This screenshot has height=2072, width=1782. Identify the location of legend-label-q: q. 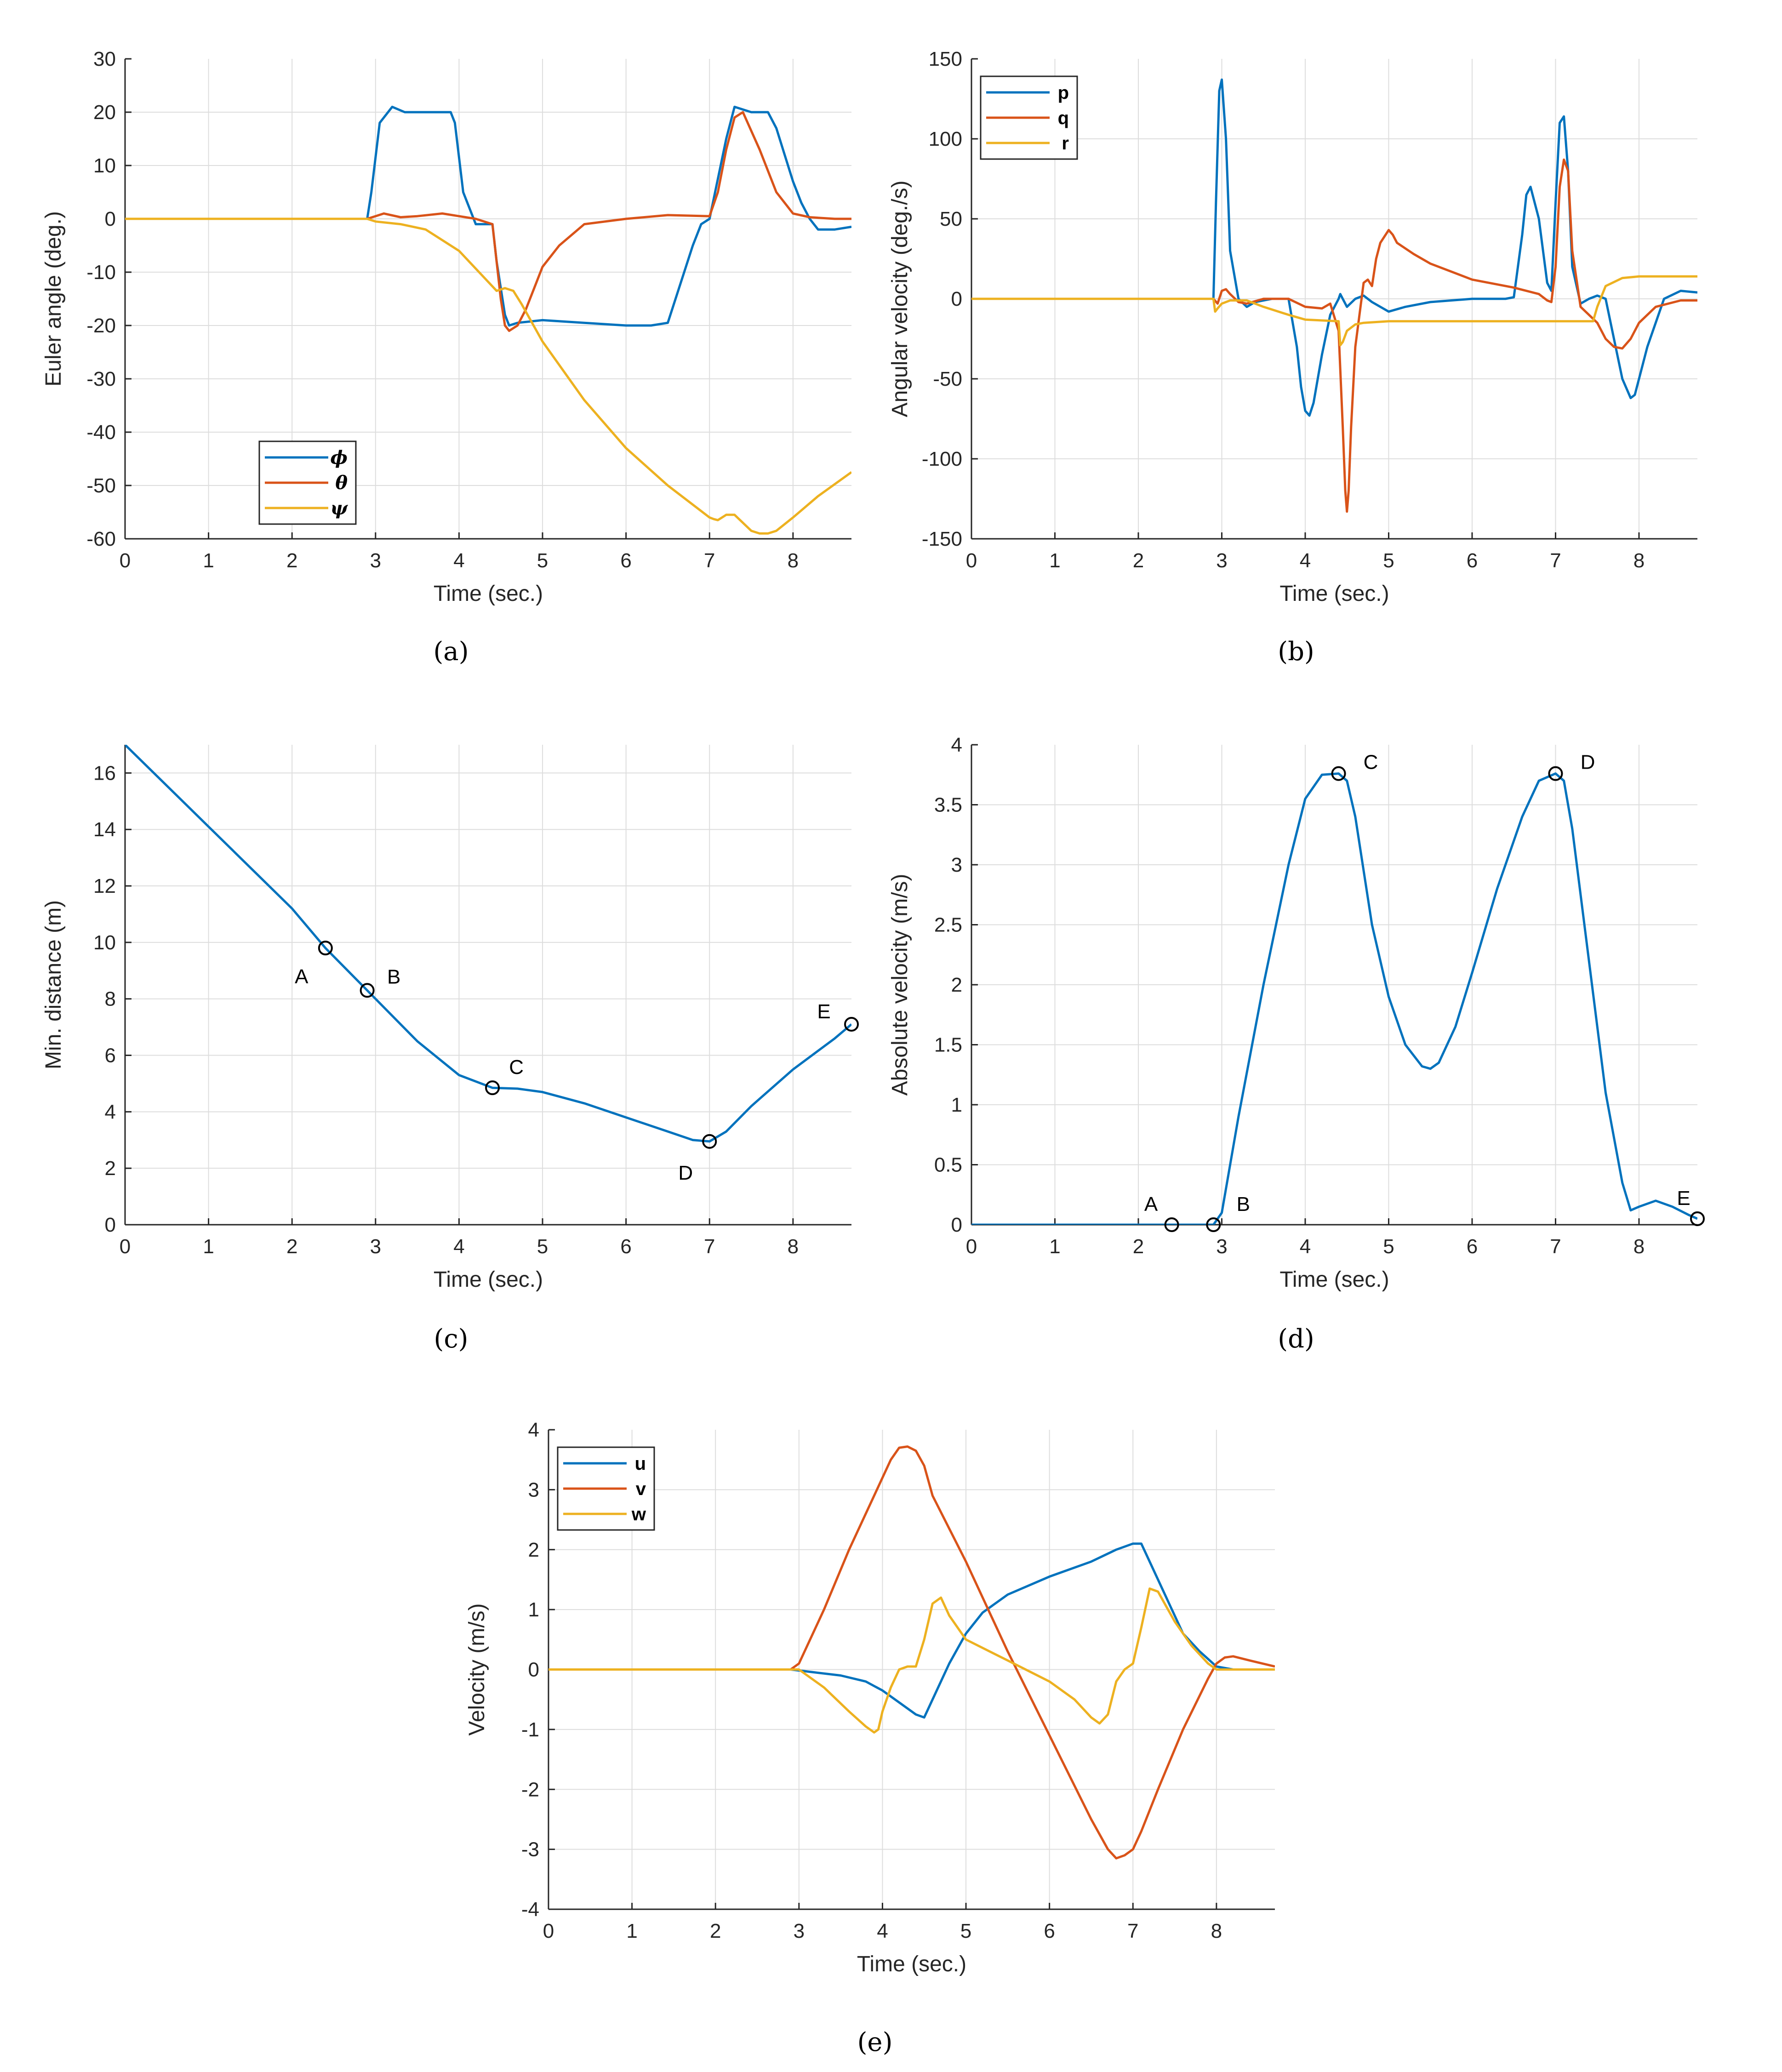
(1063, 118).